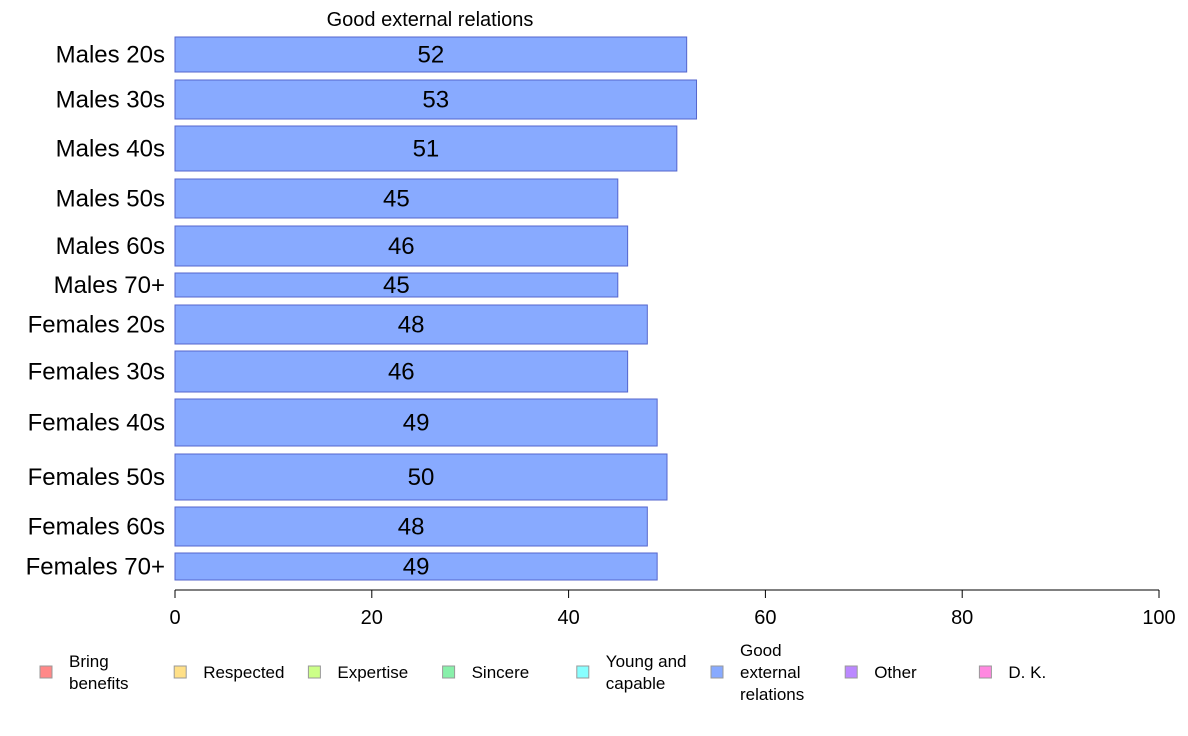  What do you see at coordinates (110, 149) in the screenshot?
I see `category-label: Males 40s` at bounding box center [110, 149].